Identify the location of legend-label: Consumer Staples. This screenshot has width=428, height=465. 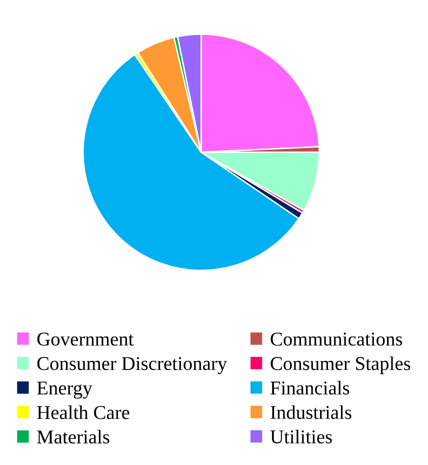
(340, 365).